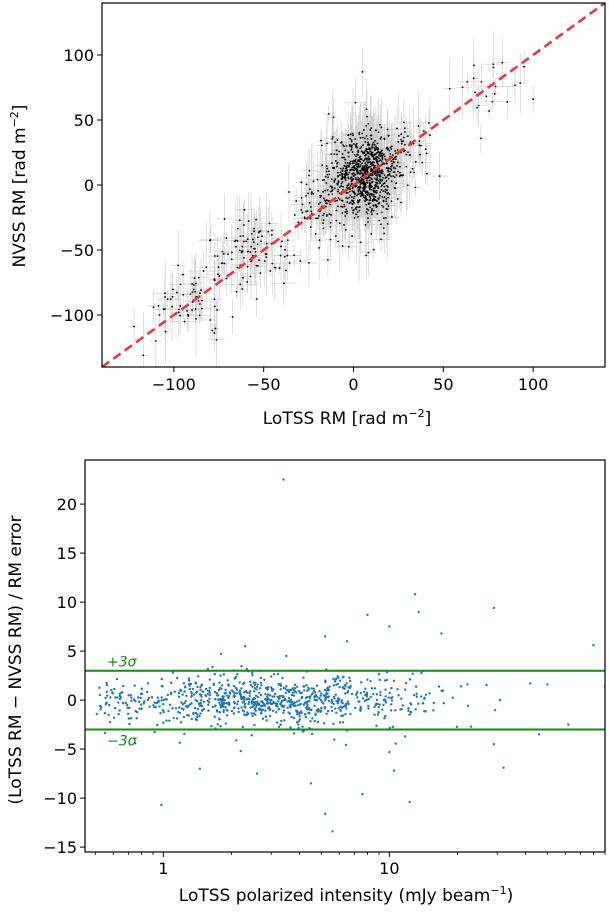  What do you see at coordinates (60, 798) in the screenshot?
I see `y-tick-label: −10` at bounding box center [60, 798].